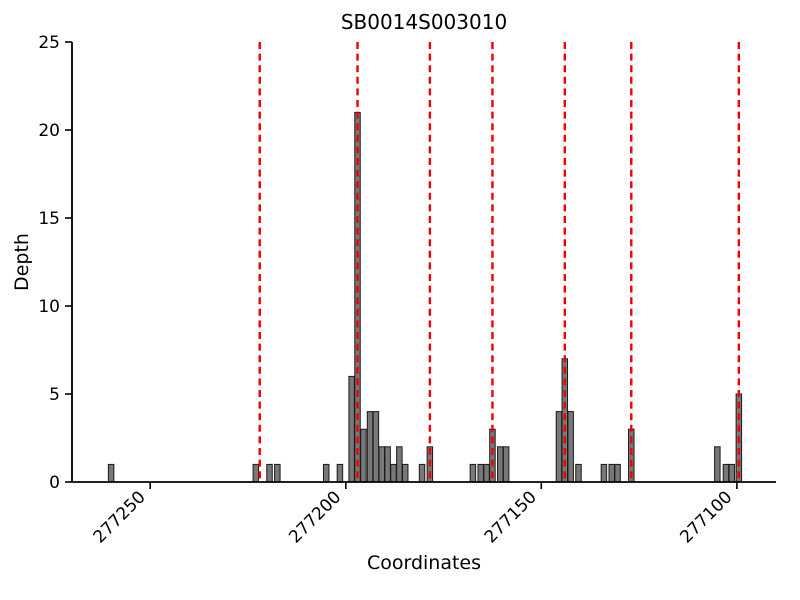  What do you see at coordinates (424, 22) in the screenshot?
I see `chart-title: SB0014S003010` at bounding box center [424, 22].